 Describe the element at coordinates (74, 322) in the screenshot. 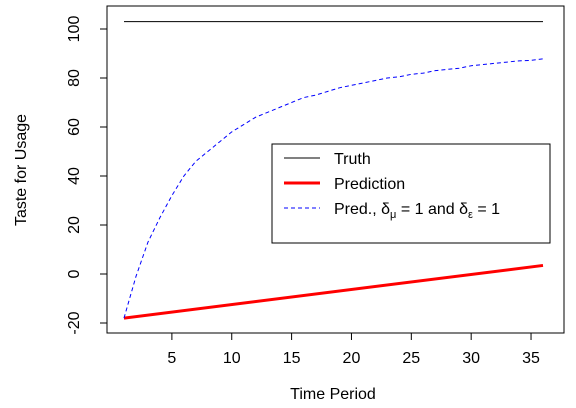

I see `y-tick-label: -20` at that location.